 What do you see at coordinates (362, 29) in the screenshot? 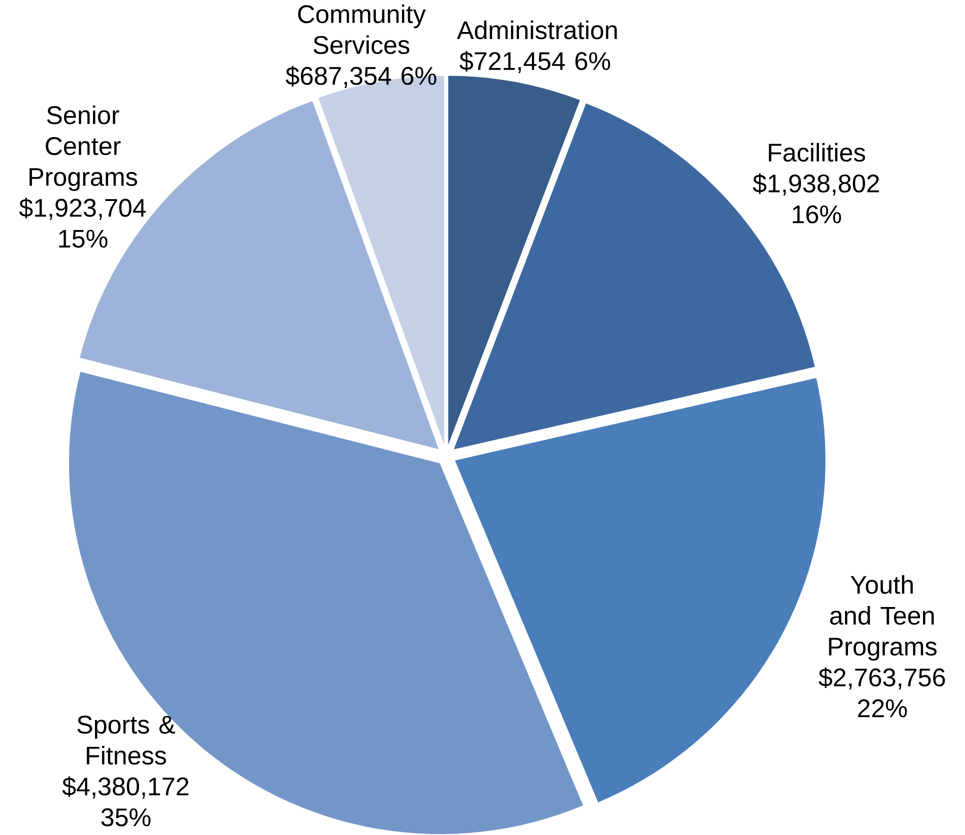
I see `slice-label: Community Services` at bounding box center [362, 29].